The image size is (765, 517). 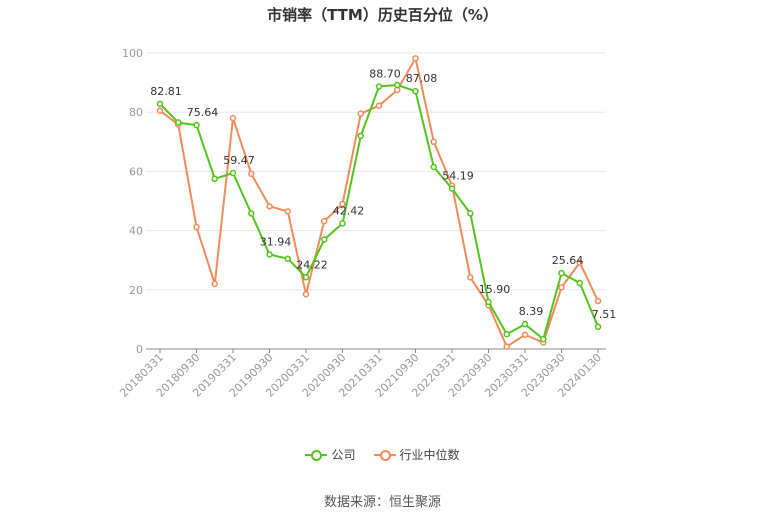 What do you see at coordinates (136, 112) in the screenshot?
I see `y-tick-label: 80` at bounding box center [136, 112].